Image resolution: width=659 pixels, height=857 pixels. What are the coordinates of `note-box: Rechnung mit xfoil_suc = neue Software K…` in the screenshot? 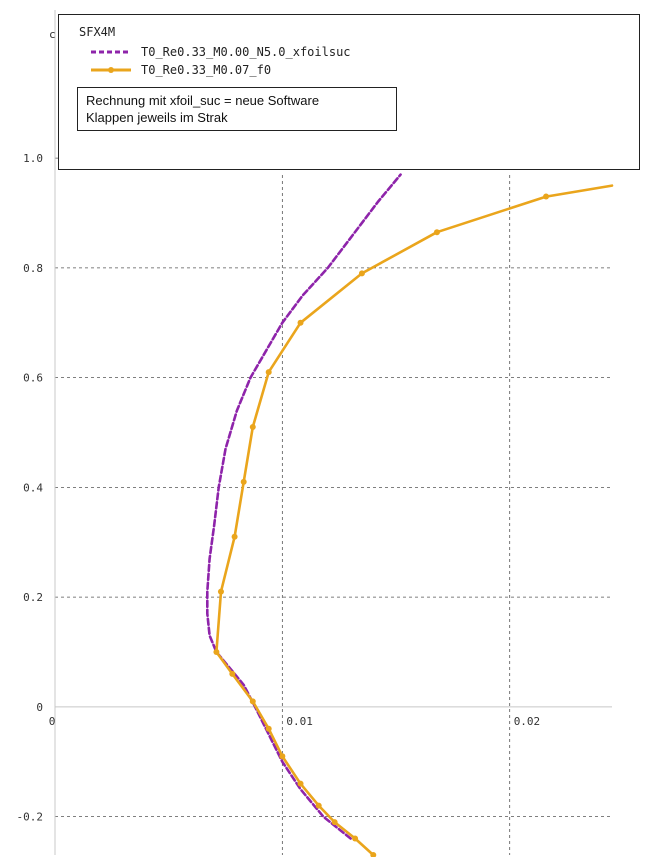 It's located at (237, 109).